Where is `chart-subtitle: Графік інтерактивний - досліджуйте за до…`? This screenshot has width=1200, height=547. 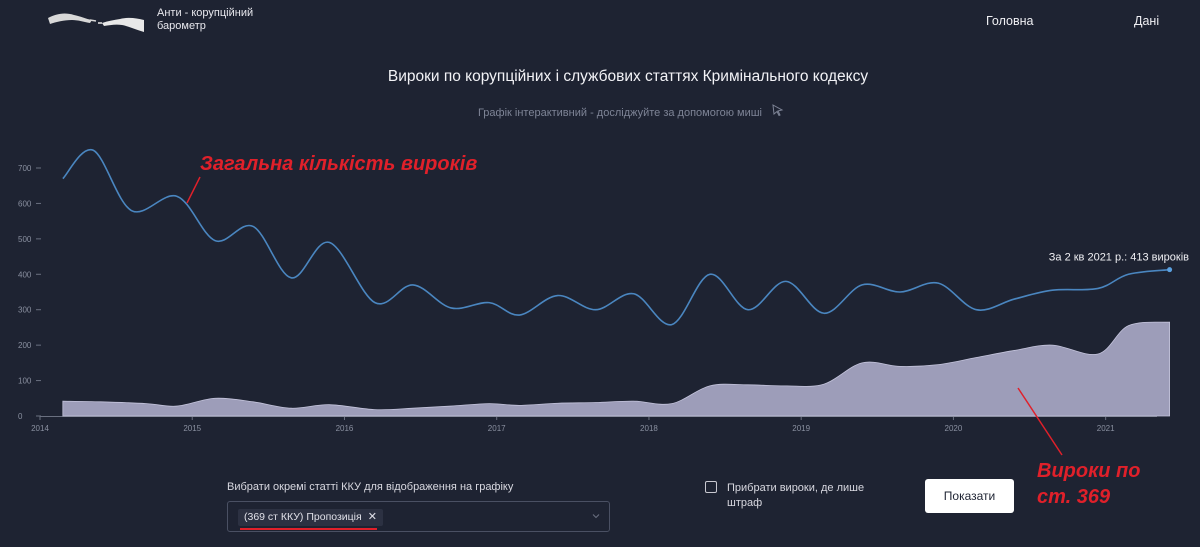 chart-subtitle: Графік інтерактивний - досліджуйте за до… is located at coordinates (620, 113).